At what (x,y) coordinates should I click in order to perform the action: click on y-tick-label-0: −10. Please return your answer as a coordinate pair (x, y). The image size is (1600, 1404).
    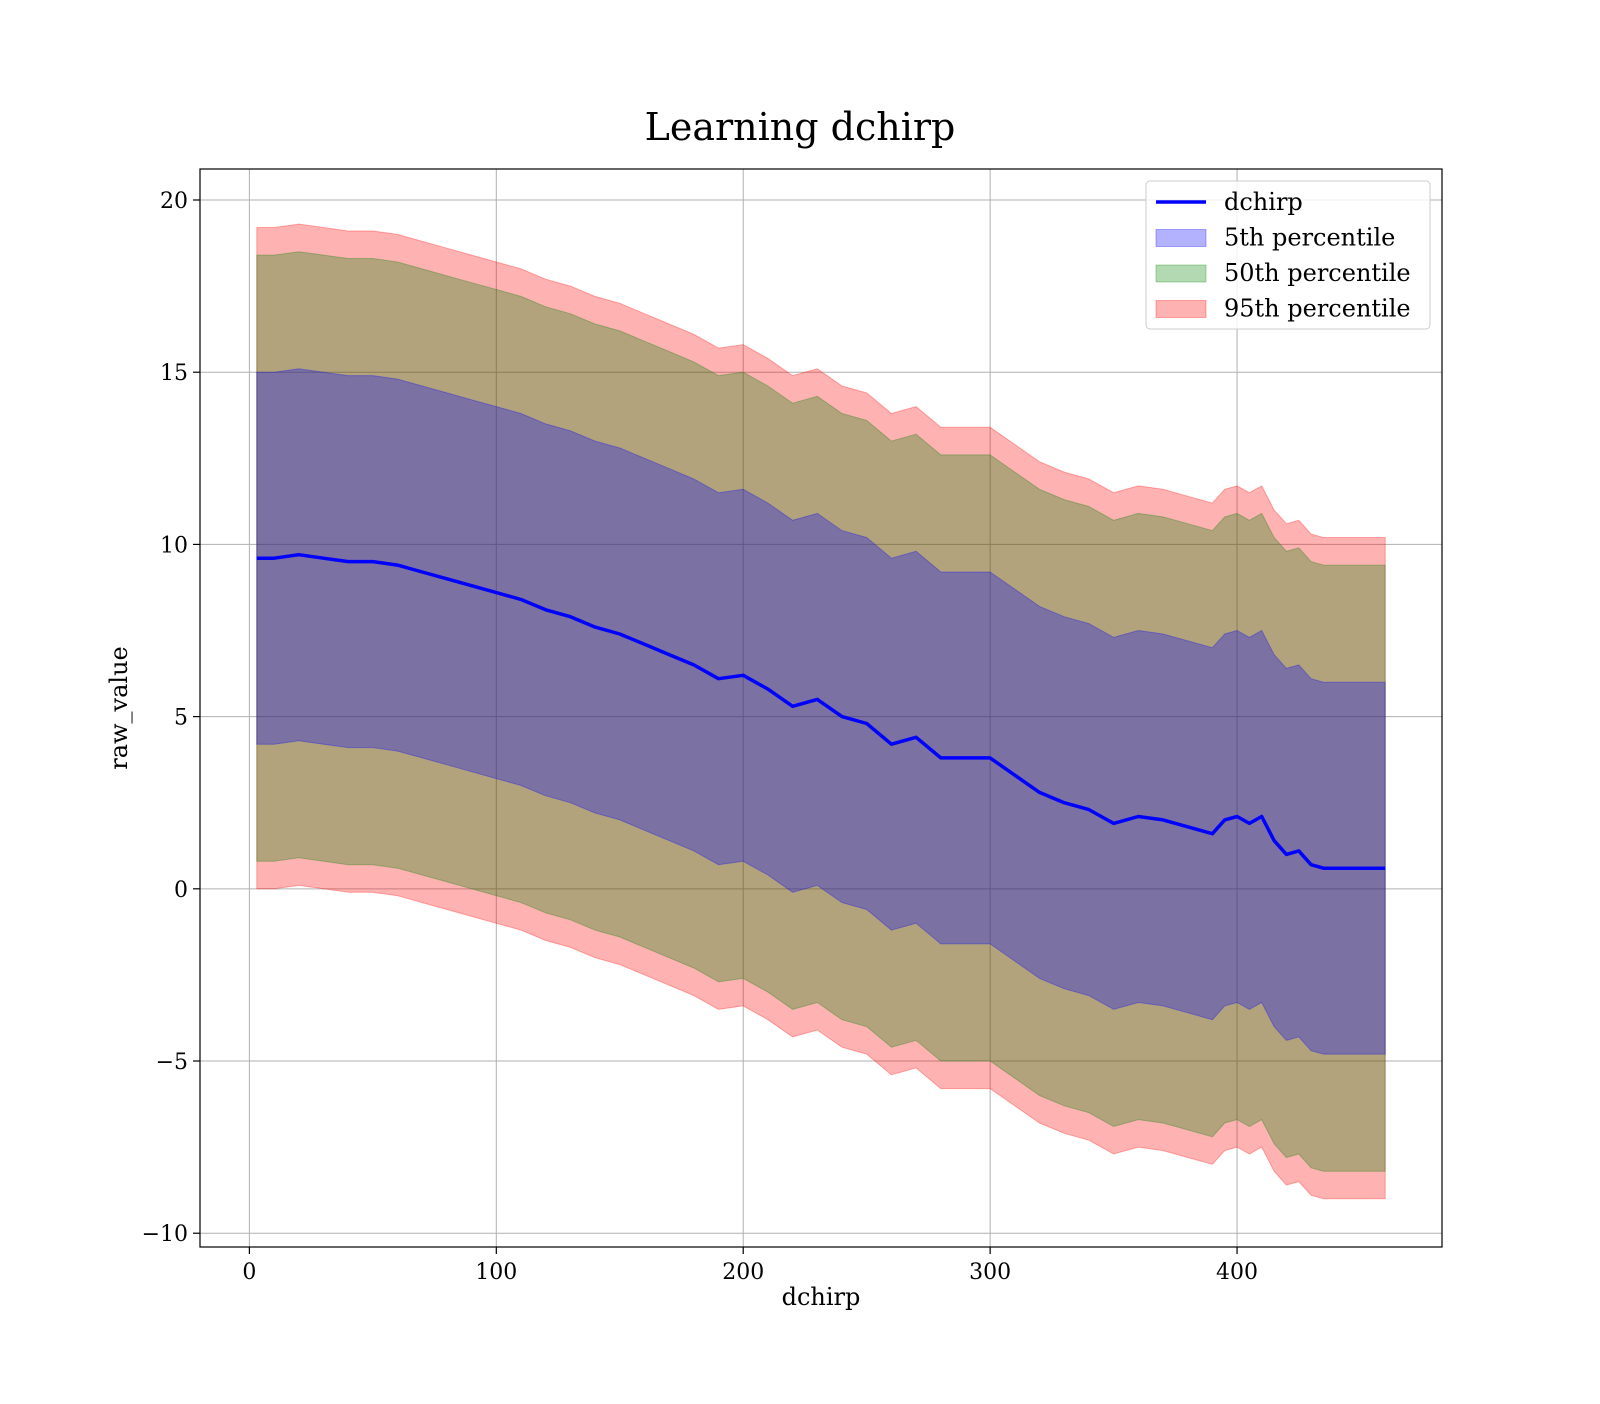
    Looking at the image, I should click on (165, 1234).